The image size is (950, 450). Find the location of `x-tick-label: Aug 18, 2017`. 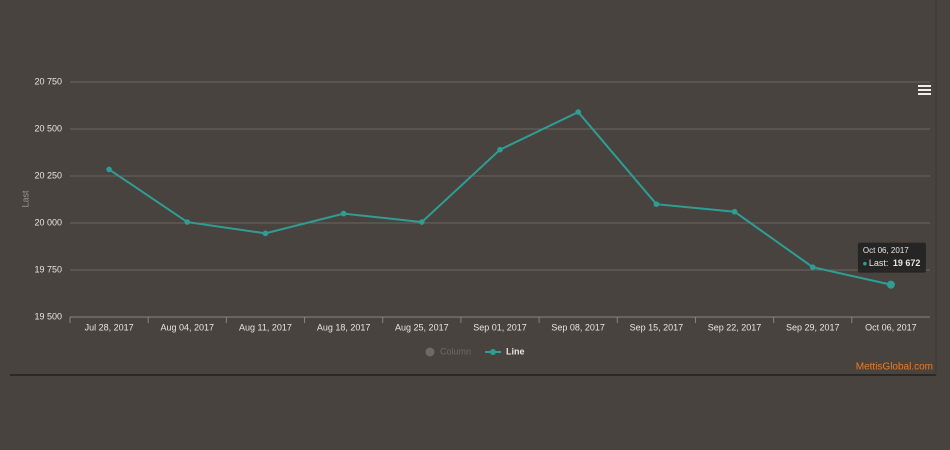

x-tick-label: Aug 18, 2017 is located at coordinates (344, 327).